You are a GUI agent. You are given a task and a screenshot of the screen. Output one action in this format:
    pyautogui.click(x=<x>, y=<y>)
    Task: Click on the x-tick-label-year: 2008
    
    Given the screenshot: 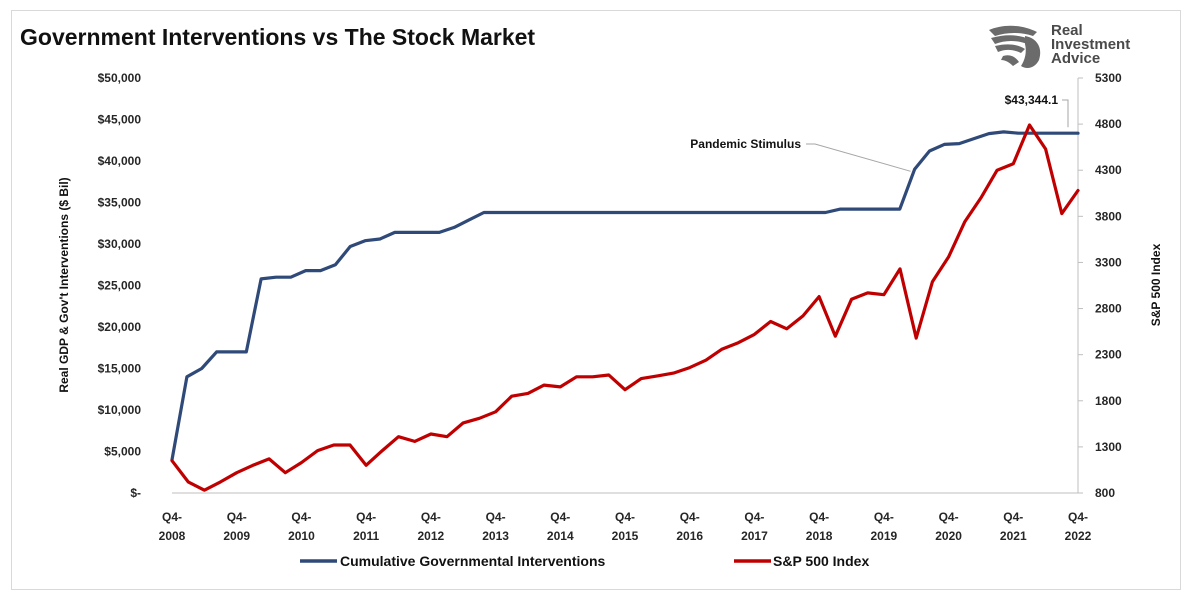 What is the action you would take?
    pyautogui.click(x=172, y=536)
    